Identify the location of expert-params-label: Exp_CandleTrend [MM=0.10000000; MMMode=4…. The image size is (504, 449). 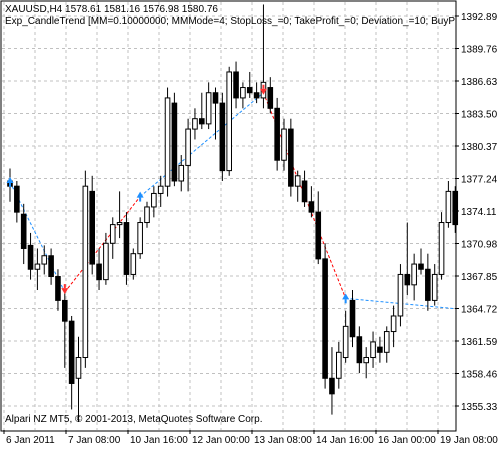
(230, 21).